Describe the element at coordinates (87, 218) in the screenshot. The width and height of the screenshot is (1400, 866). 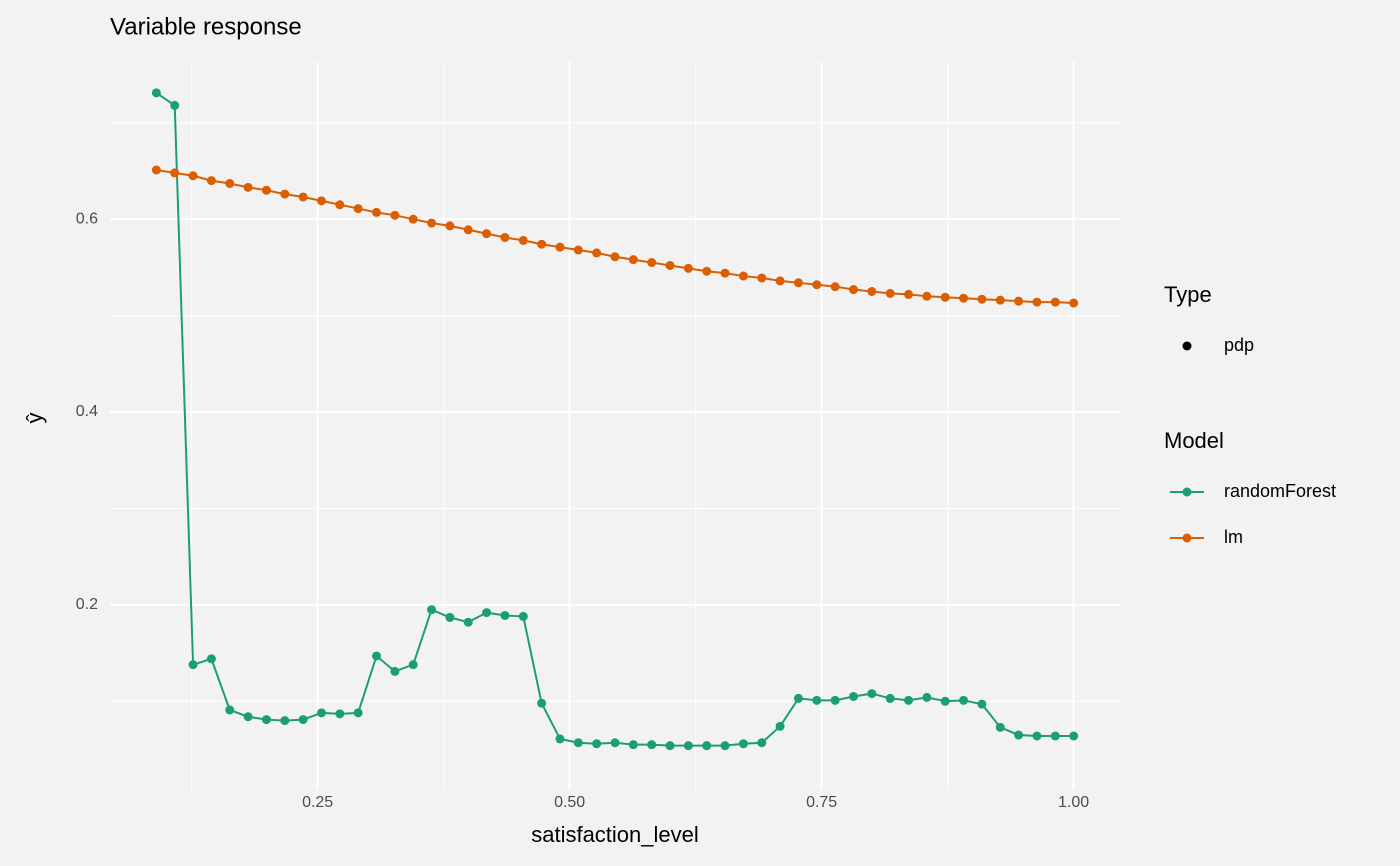
I see `y-tick-label: 0.6` at that location.